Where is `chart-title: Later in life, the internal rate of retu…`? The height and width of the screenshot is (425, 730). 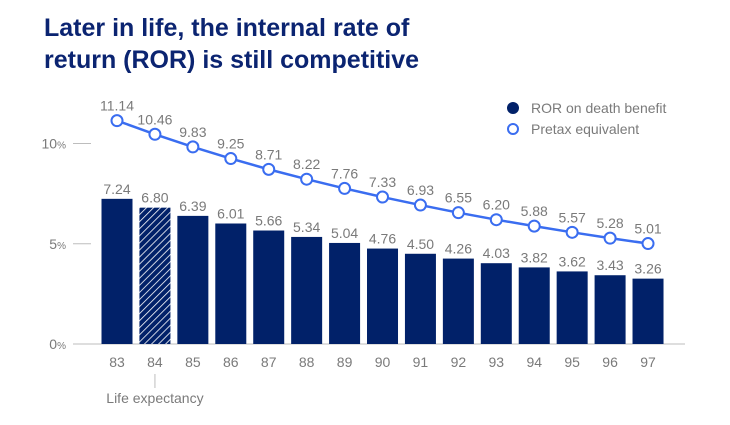
chart-title: Later in life, the internal rate of retu… is located at coordinates (231, 44).